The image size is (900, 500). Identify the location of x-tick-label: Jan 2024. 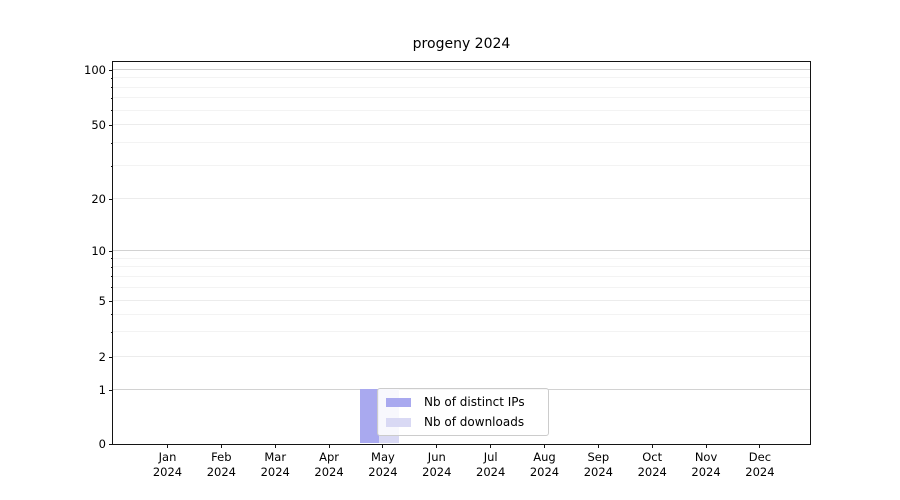
(167, 464).